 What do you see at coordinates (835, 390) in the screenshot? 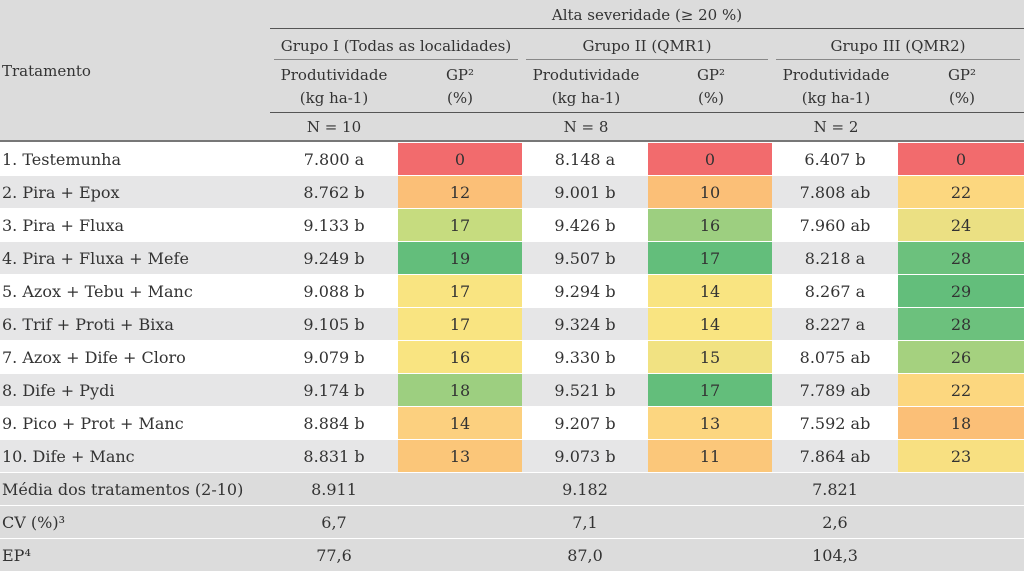
I see `productivity-cell: 7.789 ab` at bounding box center [835, 390].